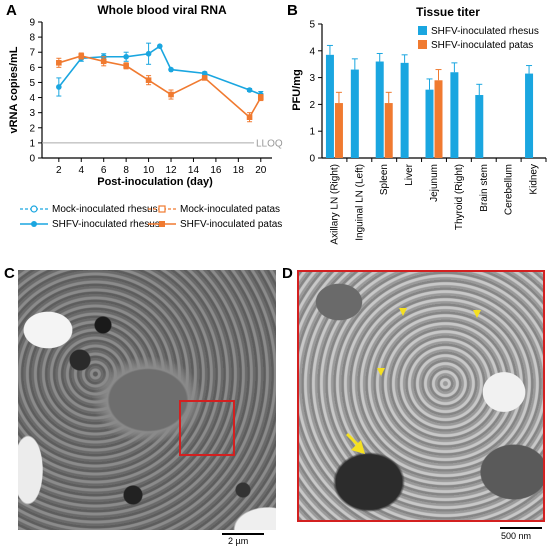  I want to click on legend-b-rhesus-swatch, so click(422, 30).